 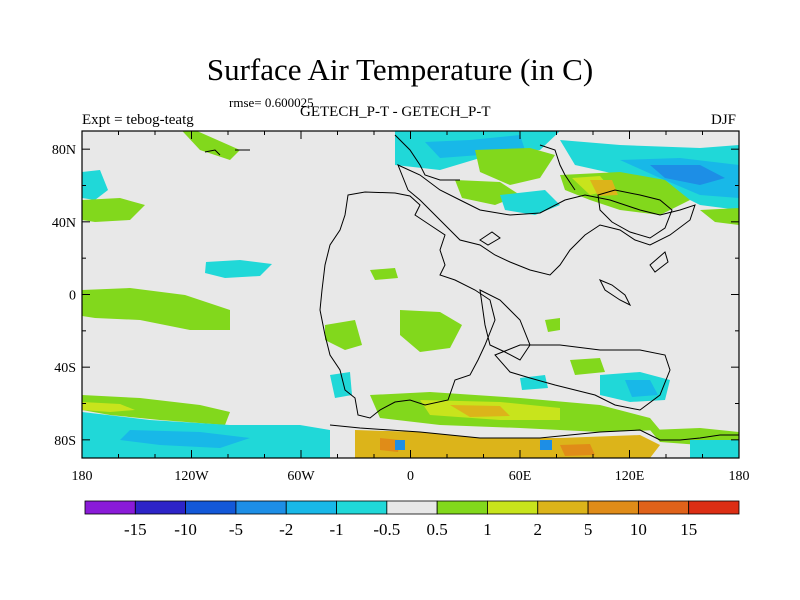 I want to click on rmse-label: rmse= 0.600025, so click(x=271, y=102).